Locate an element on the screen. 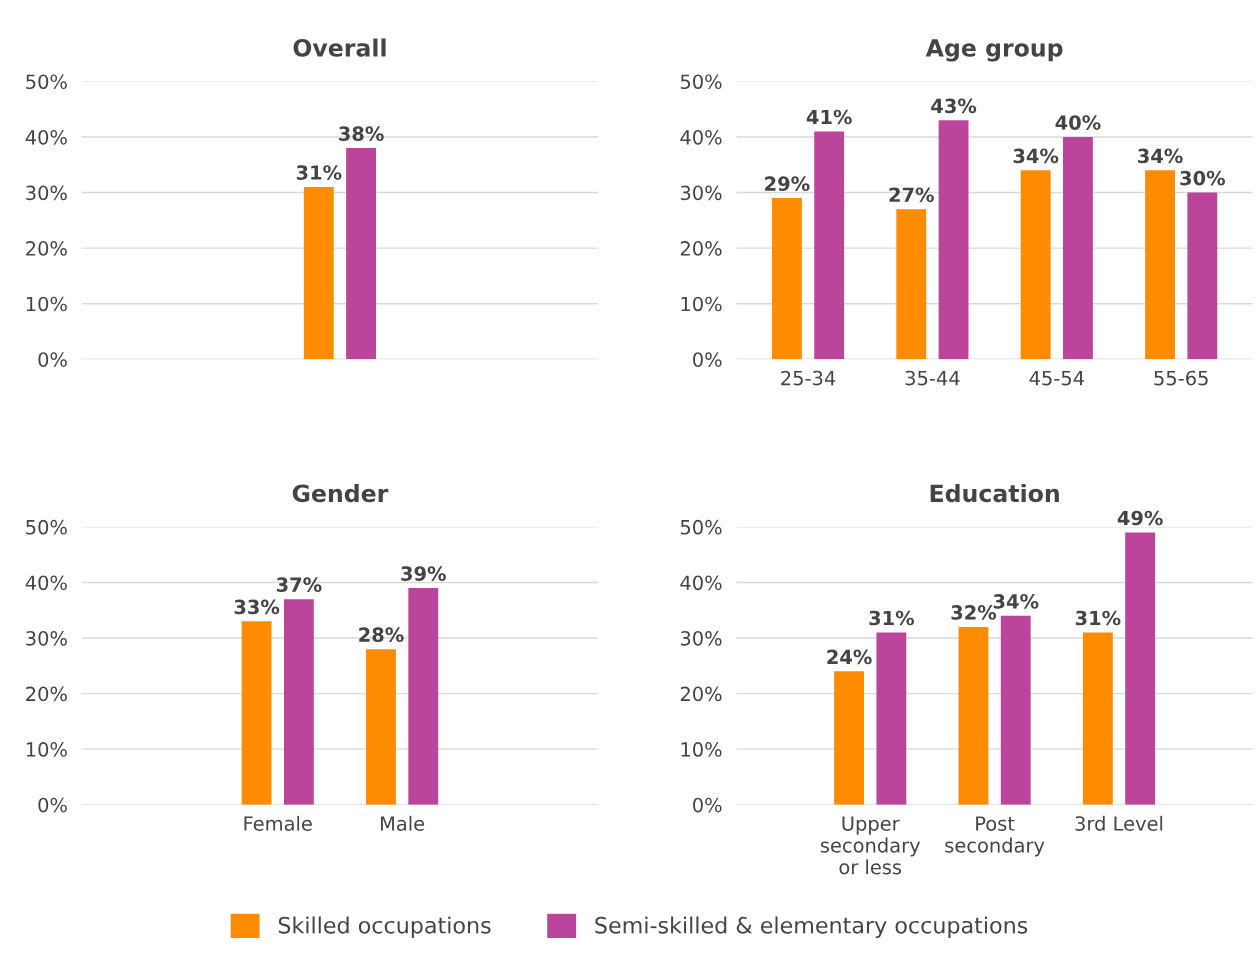 Image resolution: width=1259 pixels, height=958 pixels. x-tick-label: 45-54 is located at coordinates (1056, 378).